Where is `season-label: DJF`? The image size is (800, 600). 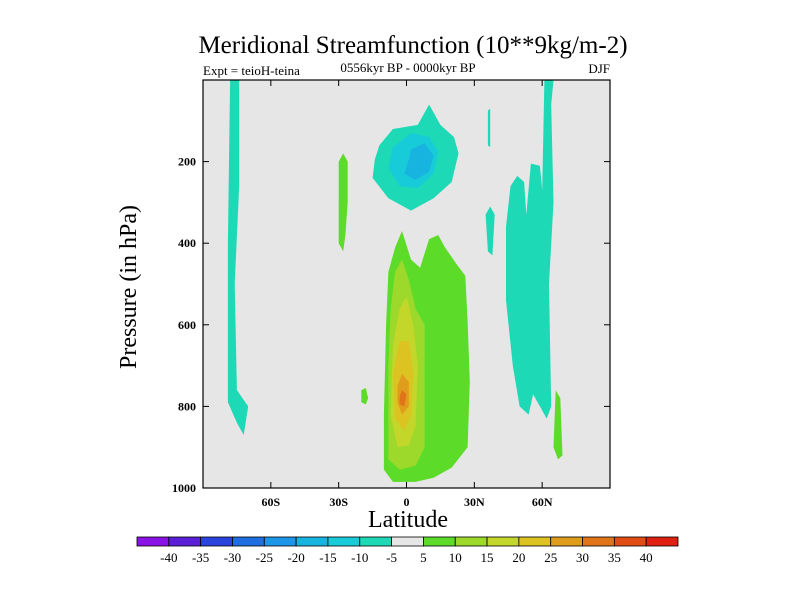
season-label: DJF is located at coordinates (599, 68).